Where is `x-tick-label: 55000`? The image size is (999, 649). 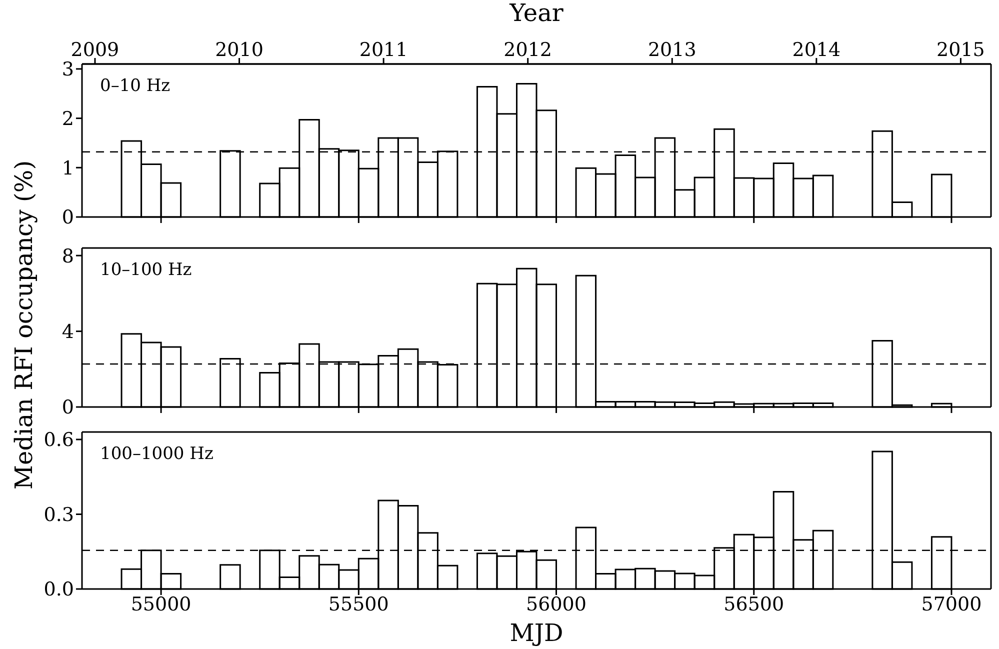
x-tick-label: 55000 is located at coordinates (161, 604).